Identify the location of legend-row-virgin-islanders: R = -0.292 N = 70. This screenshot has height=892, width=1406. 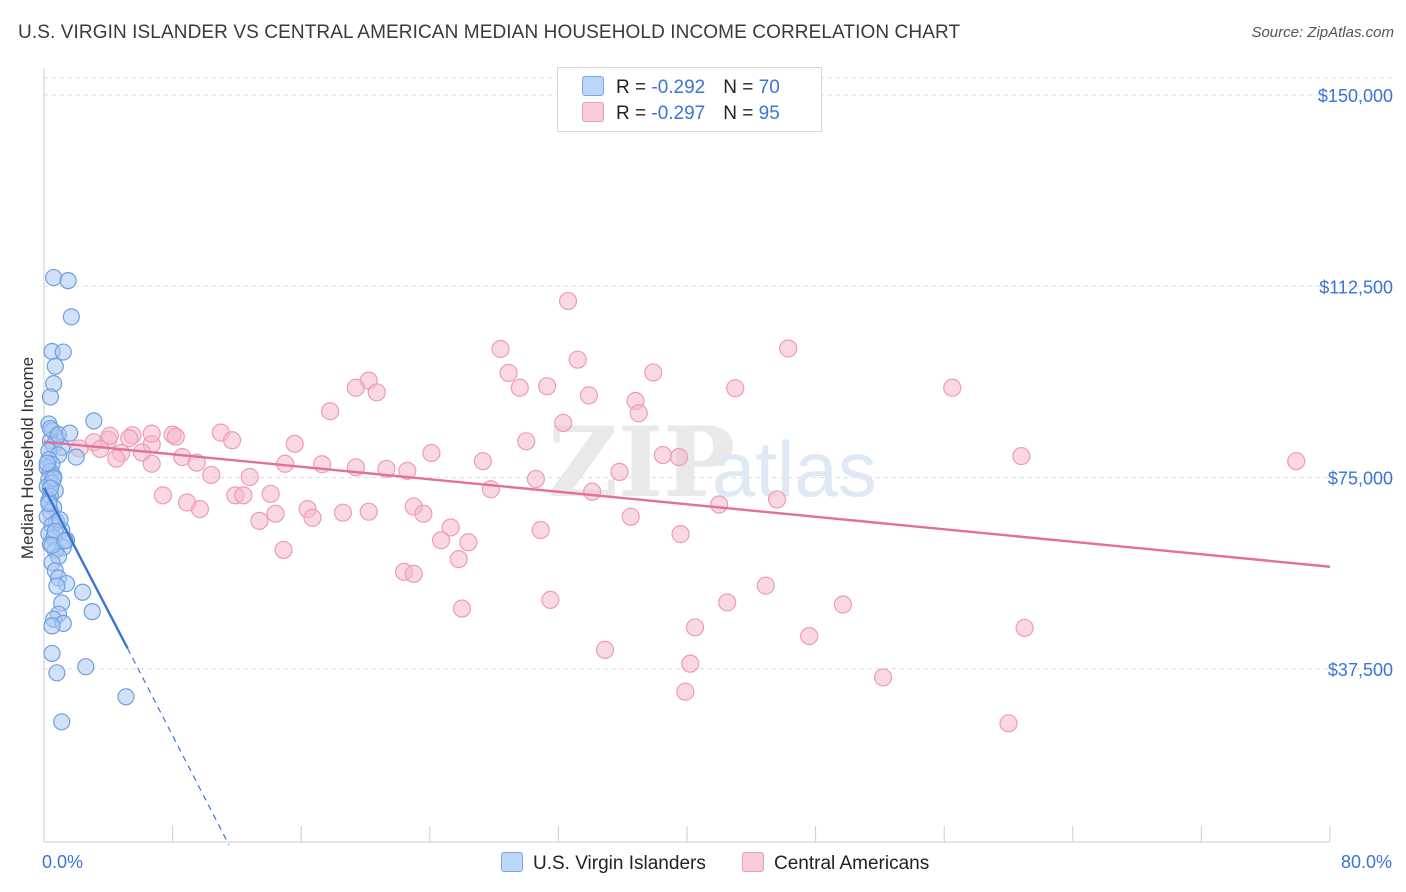
(681, 88).